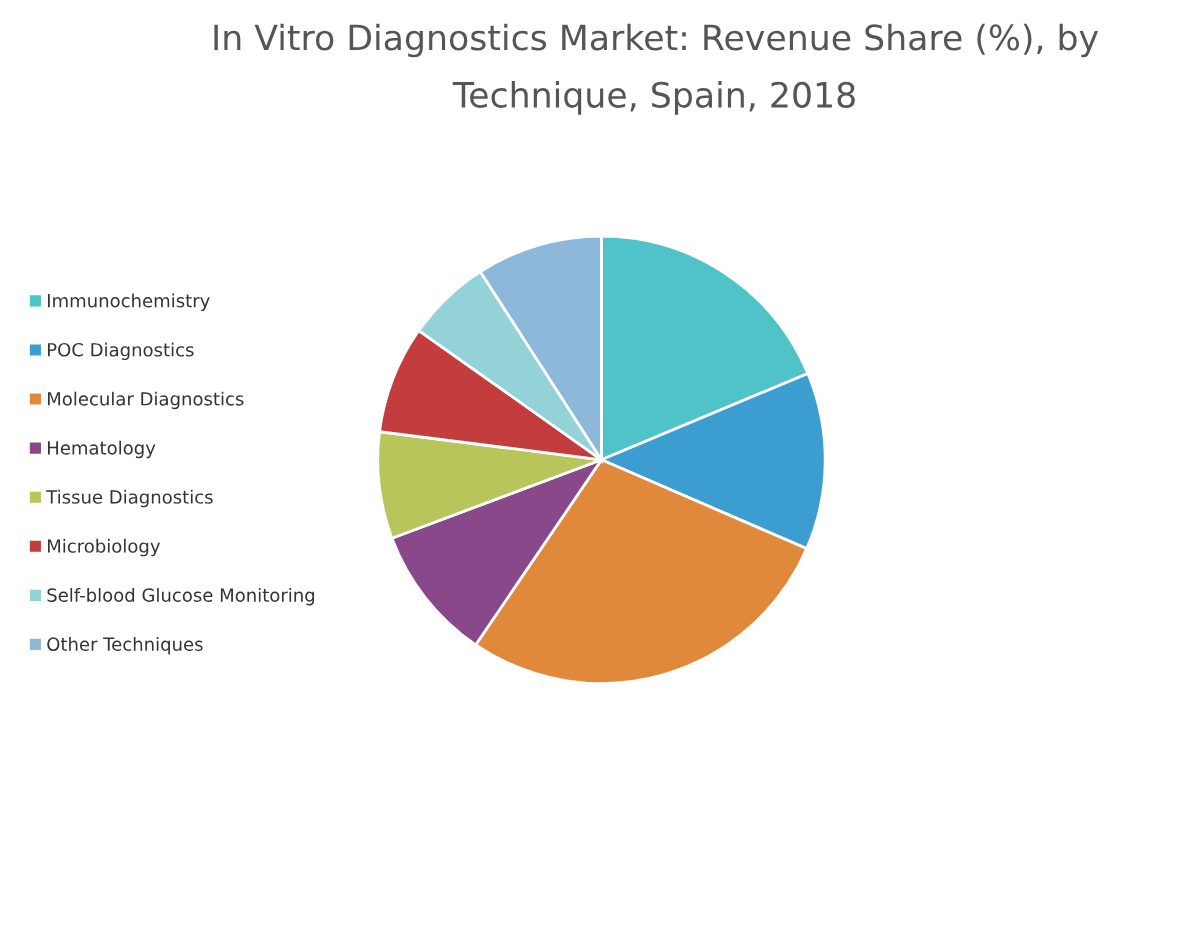  I want to click on legend-label: Other Techniques, so click(125, 646).